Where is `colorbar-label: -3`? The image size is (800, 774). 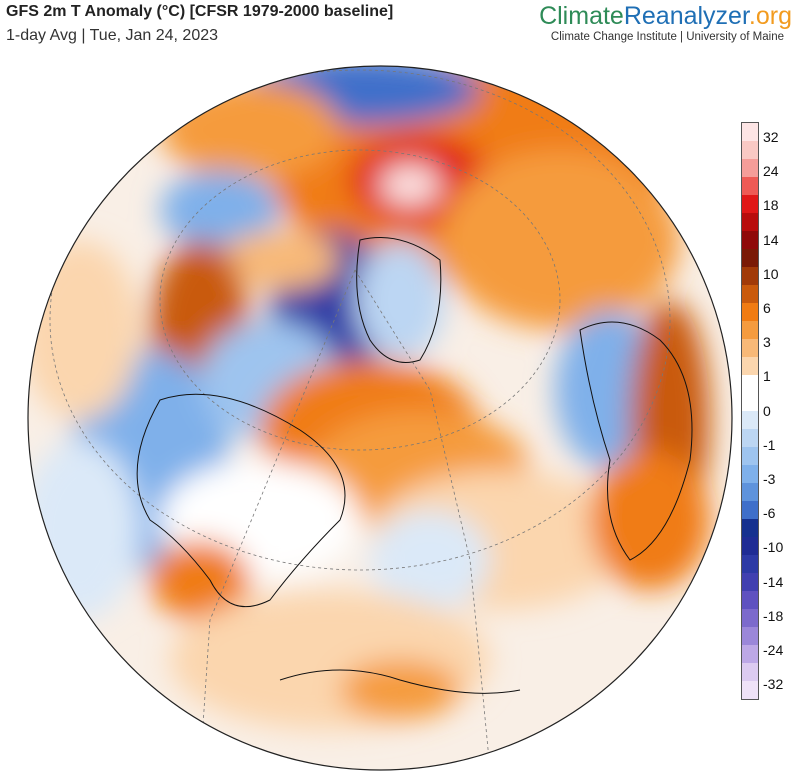
colorbar-label: -3 is located at coordinates (769, 479).